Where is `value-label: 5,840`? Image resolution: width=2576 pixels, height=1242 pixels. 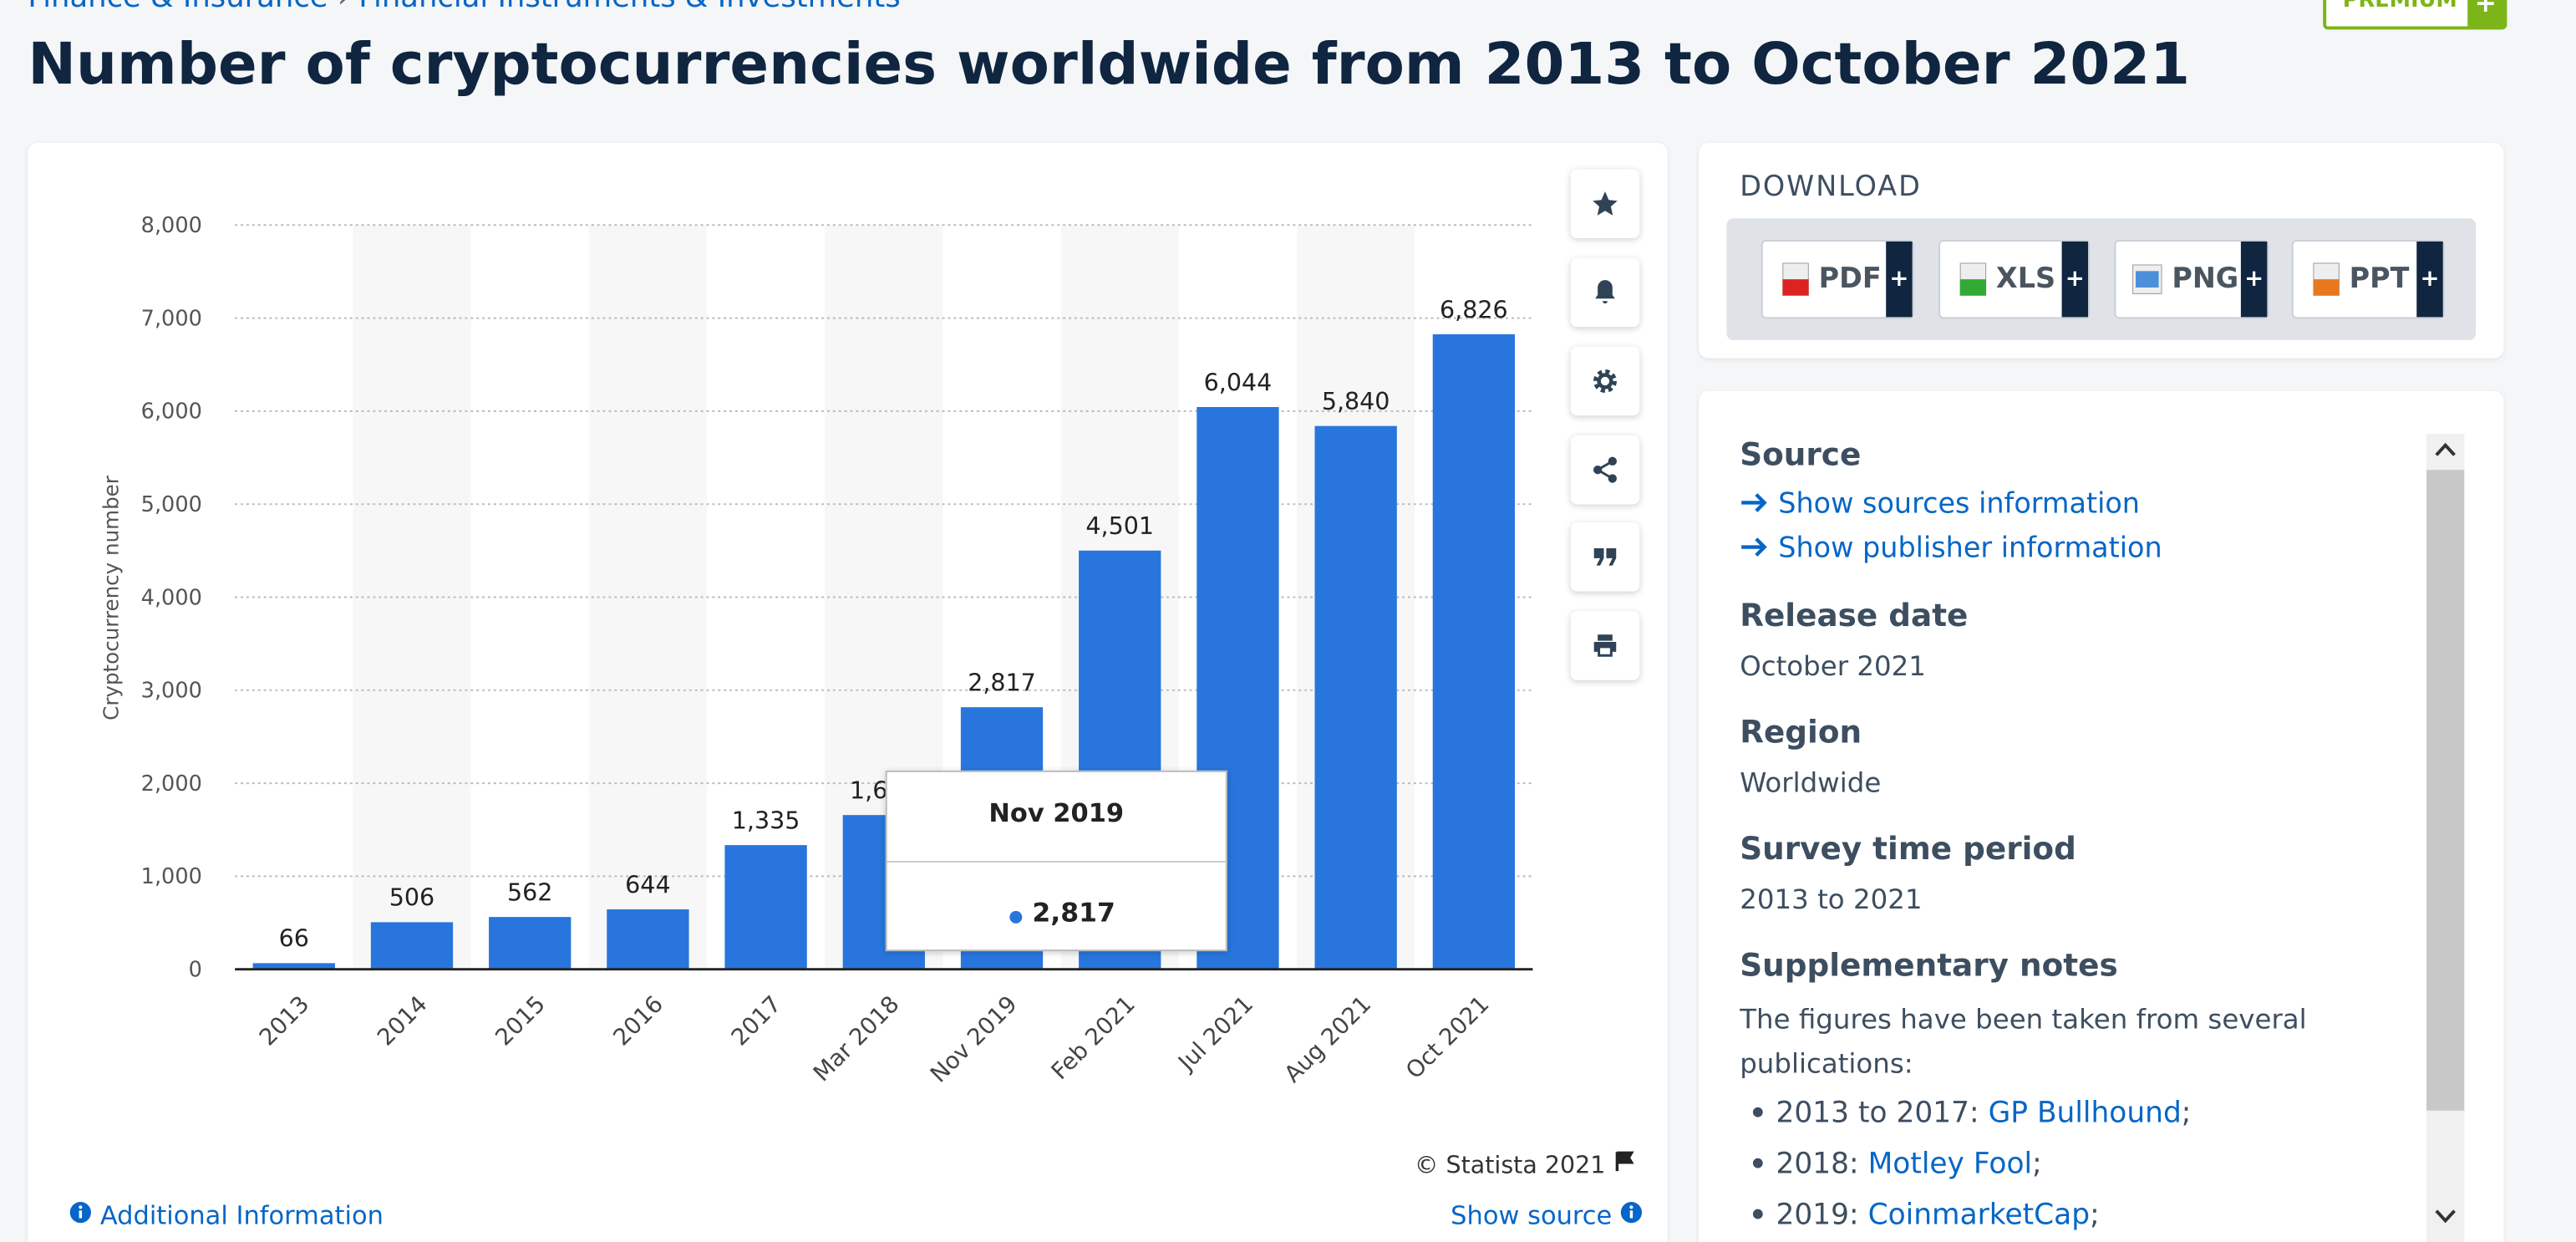
value-label: 5,840 is located at coordinates (1356, 401).